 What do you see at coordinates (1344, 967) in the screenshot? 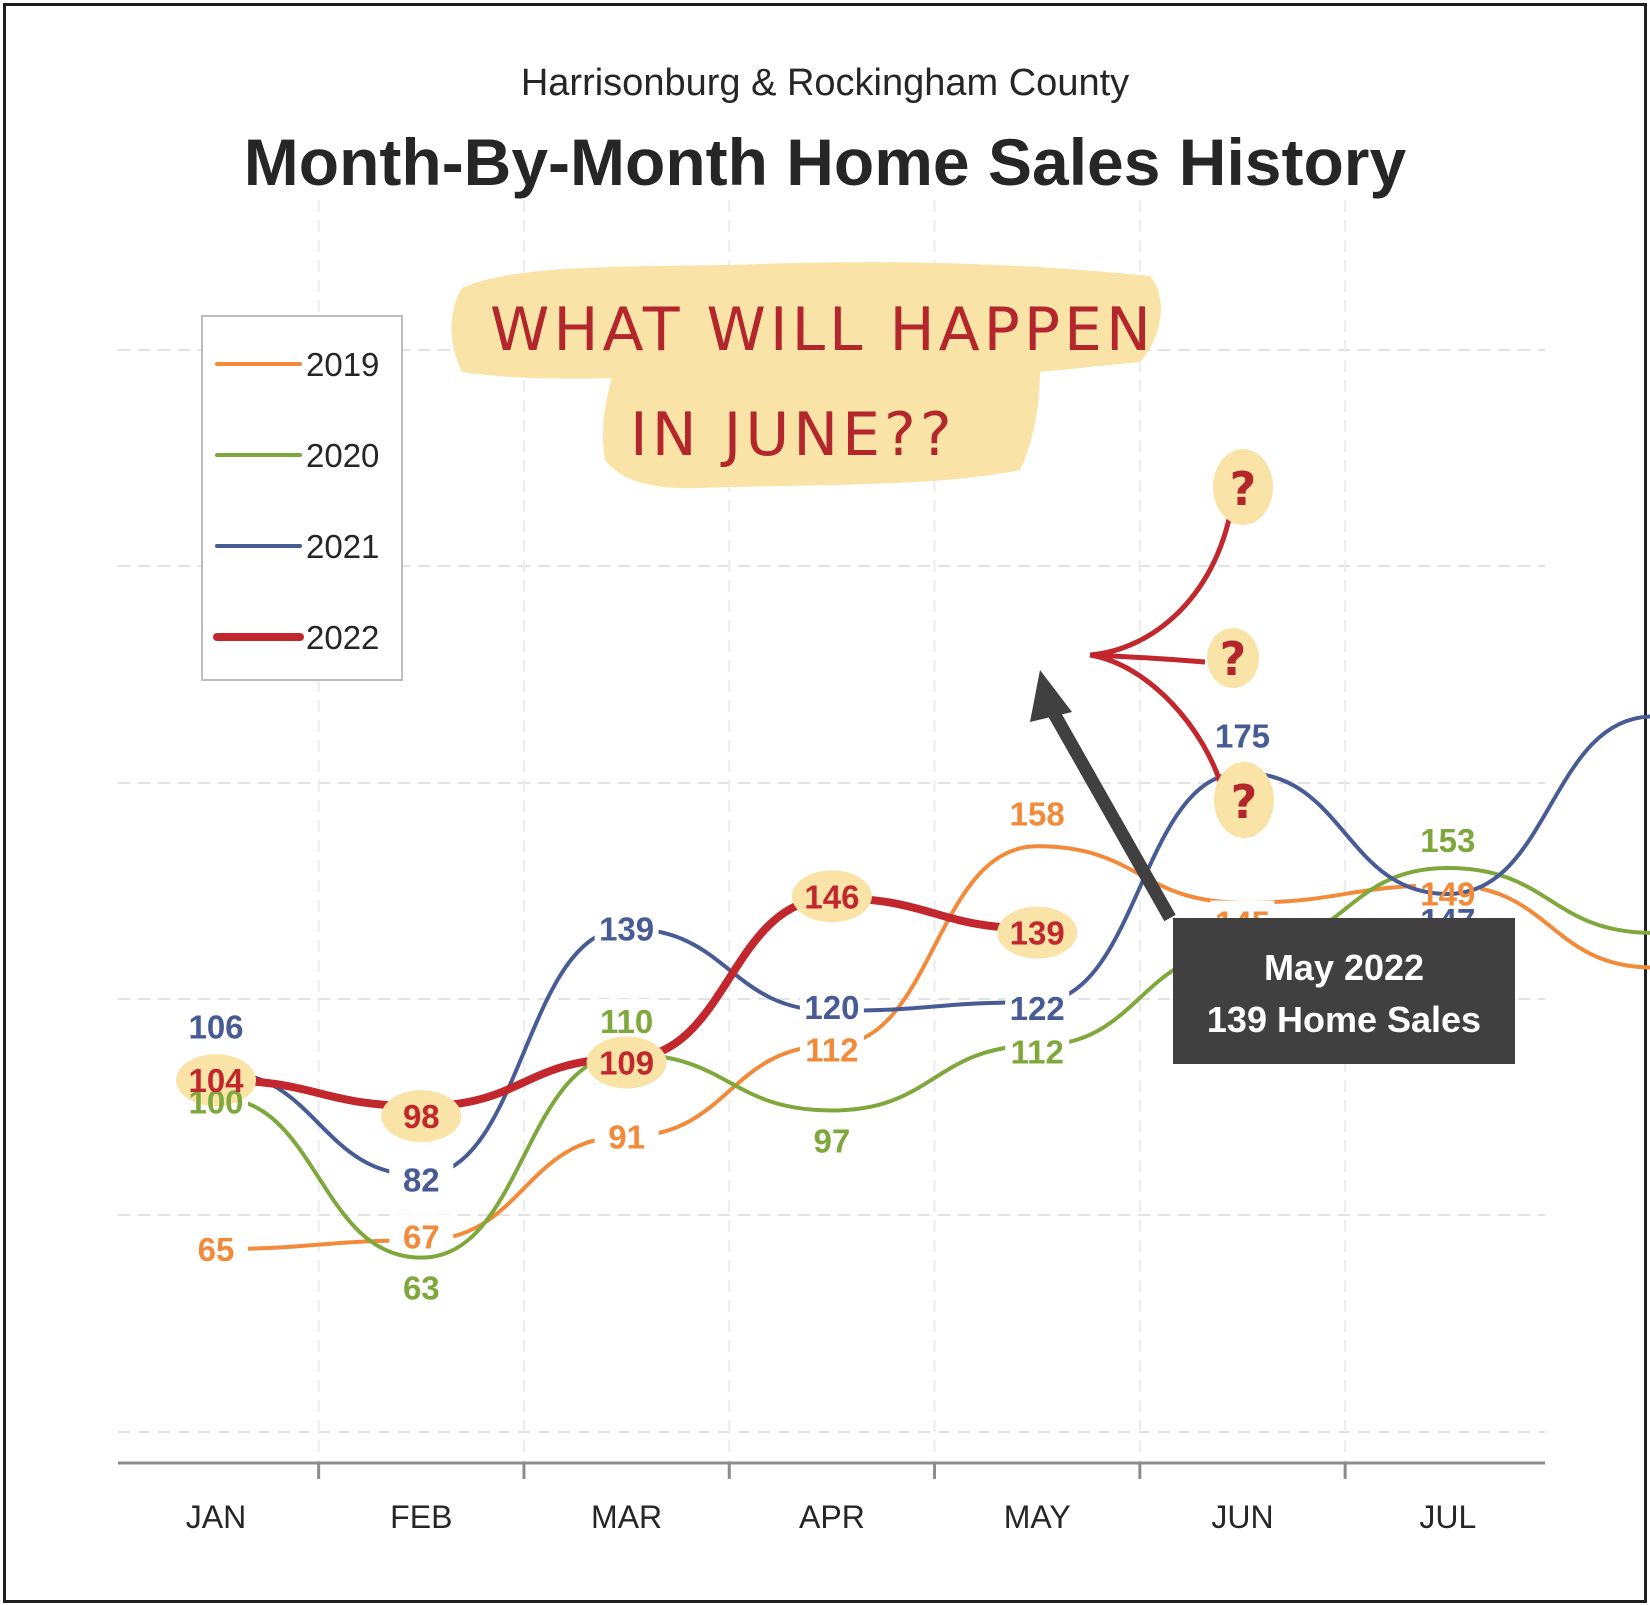
I see `callout-line-1: May 2022` at bounding box center [1344, 967].